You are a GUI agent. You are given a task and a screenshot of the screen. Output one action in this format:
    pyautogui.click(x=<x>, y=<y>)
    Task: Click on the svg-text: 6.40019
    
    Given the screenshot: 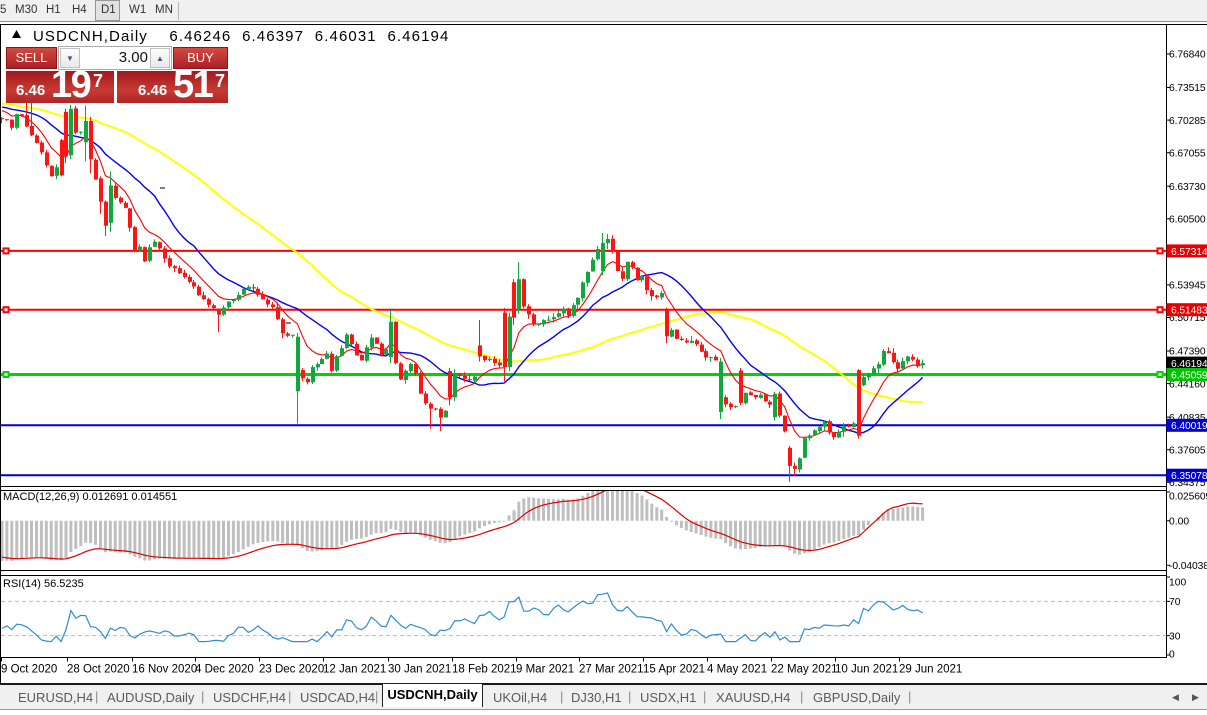 What is the action you would take?
    pyautogui.click(x=1189, y=426)
    